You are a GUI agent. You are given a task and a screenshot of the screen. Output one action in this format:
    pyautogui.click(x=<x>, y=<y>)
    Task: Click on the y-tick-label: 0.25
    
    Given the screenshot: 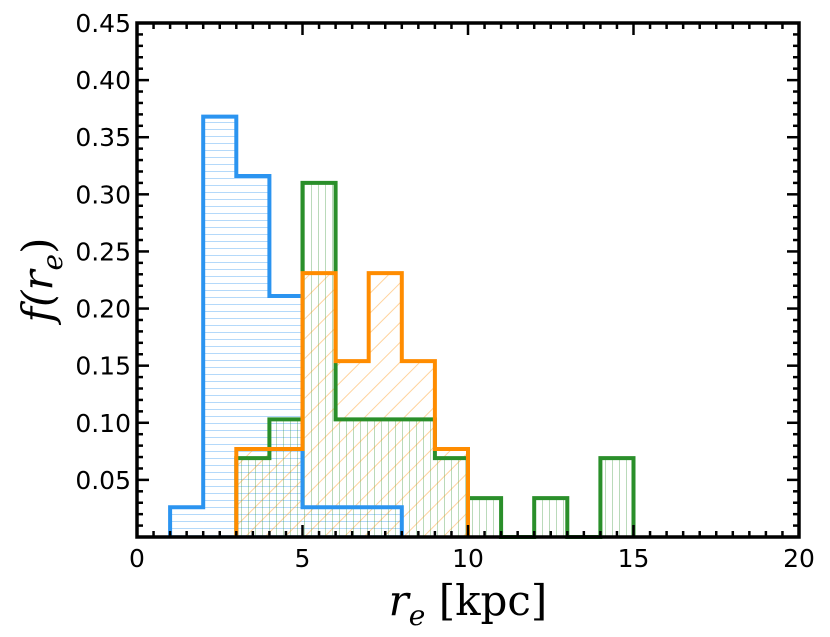 What is the action you would take?
    pyautogui.click(x=103, y=251)
    